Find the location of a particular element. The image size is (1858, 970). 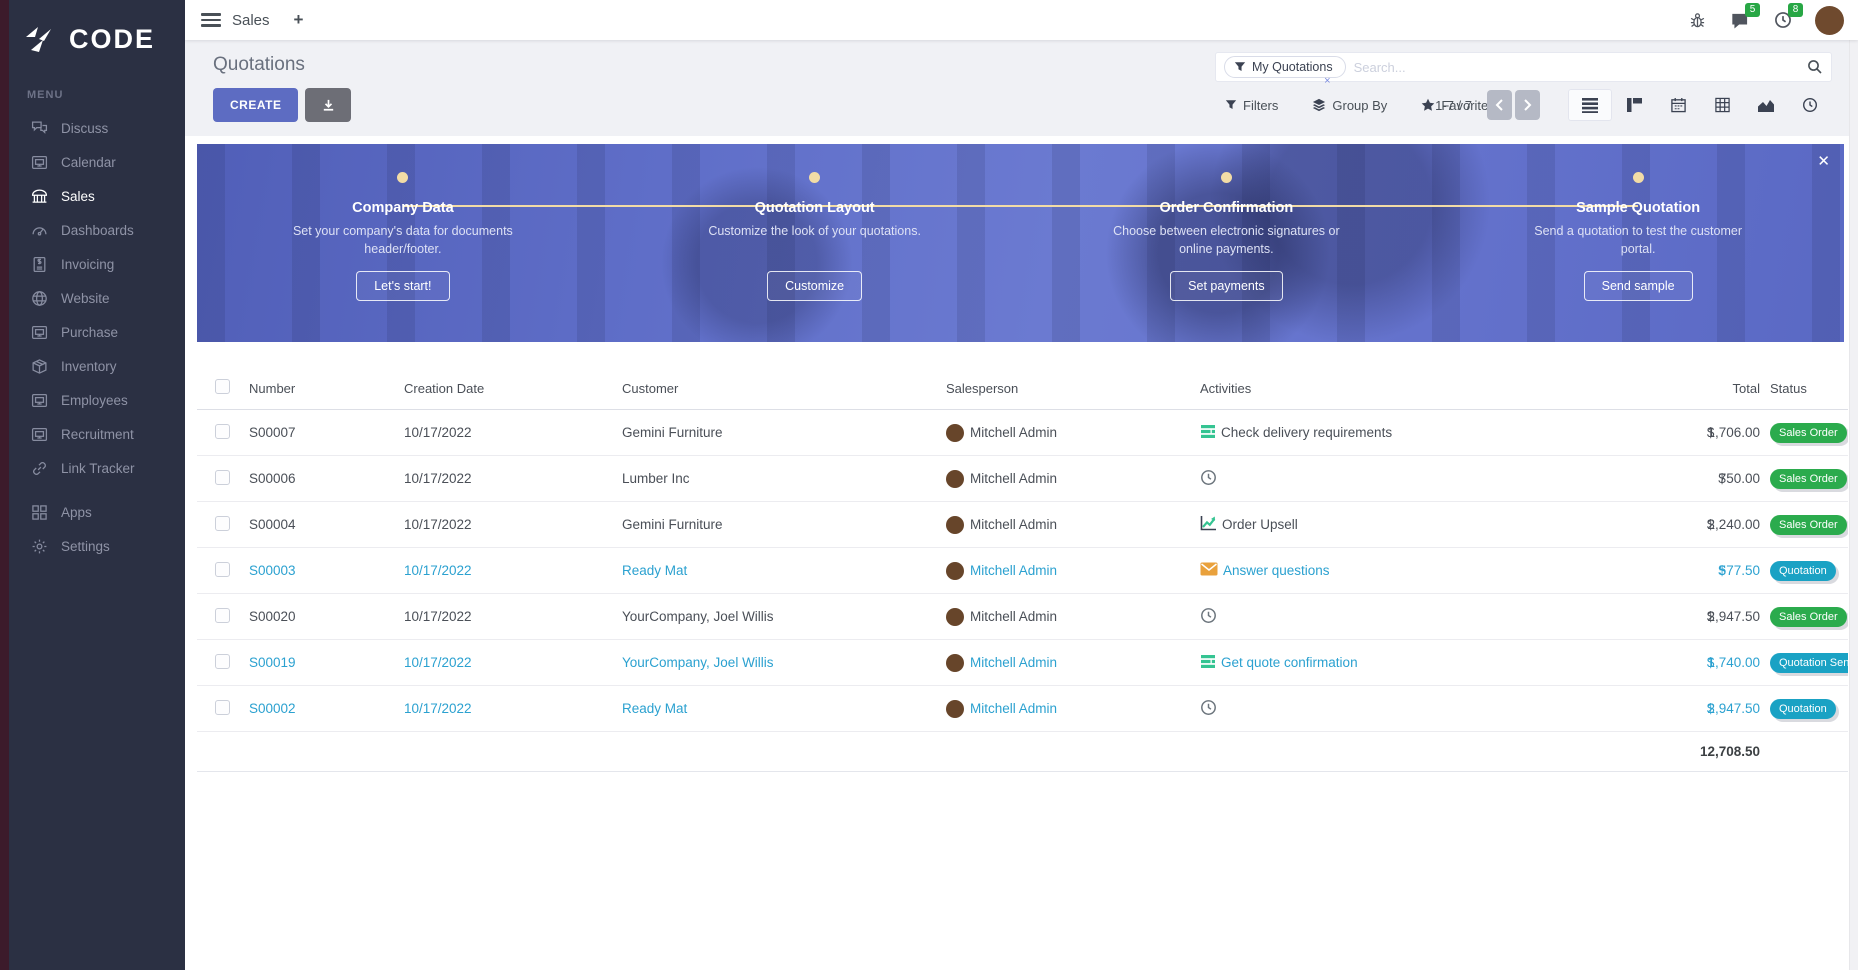

view-list-button is located at coordinates (1590, 105).